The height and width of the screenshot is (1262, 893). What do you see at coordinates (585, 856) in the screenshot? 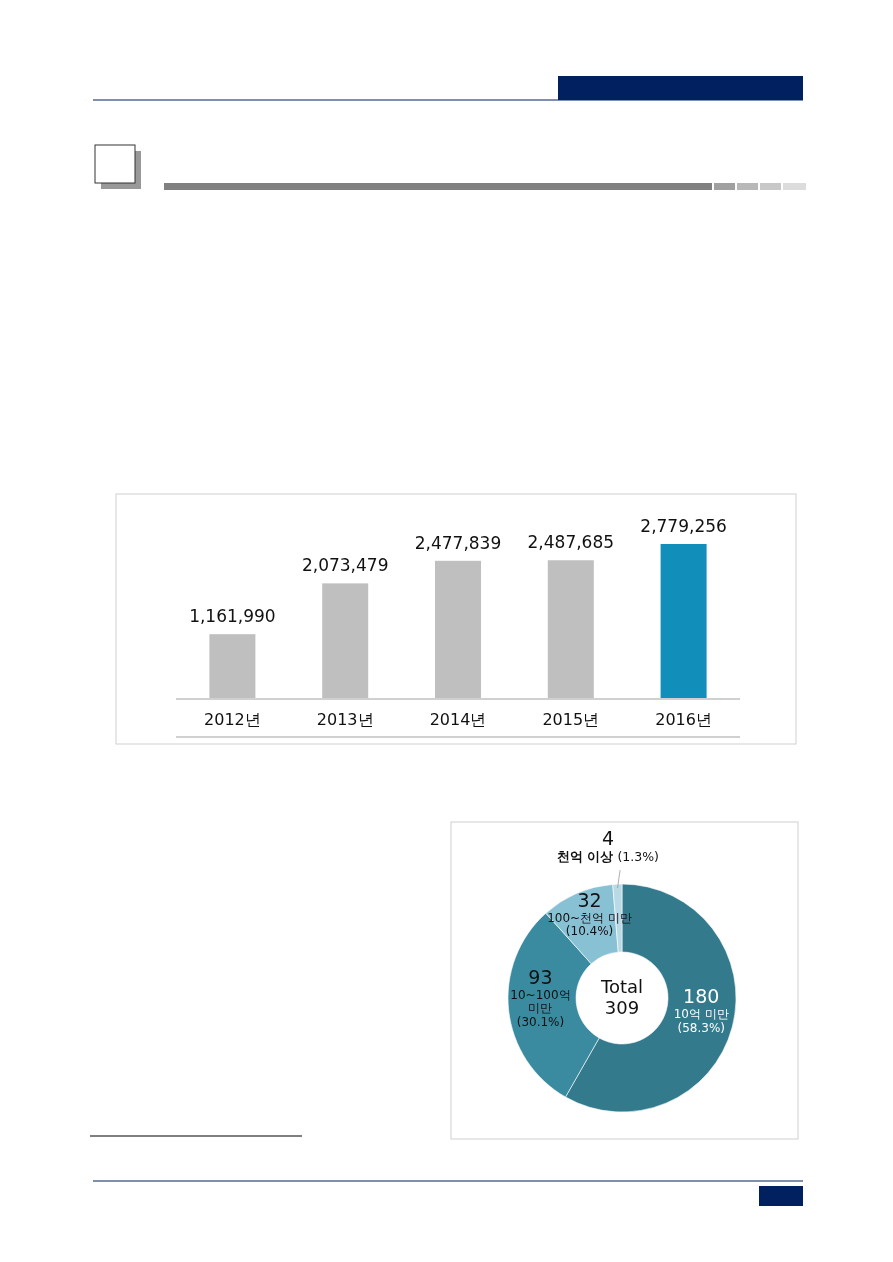
I see `slice-label: 천억 이상` at bounding box center [585, 856].